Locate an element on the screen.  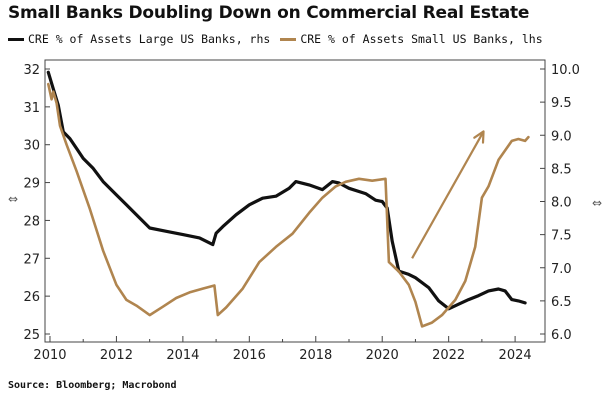
x-tick-label: 2014 is located at coordinates (182, 355).